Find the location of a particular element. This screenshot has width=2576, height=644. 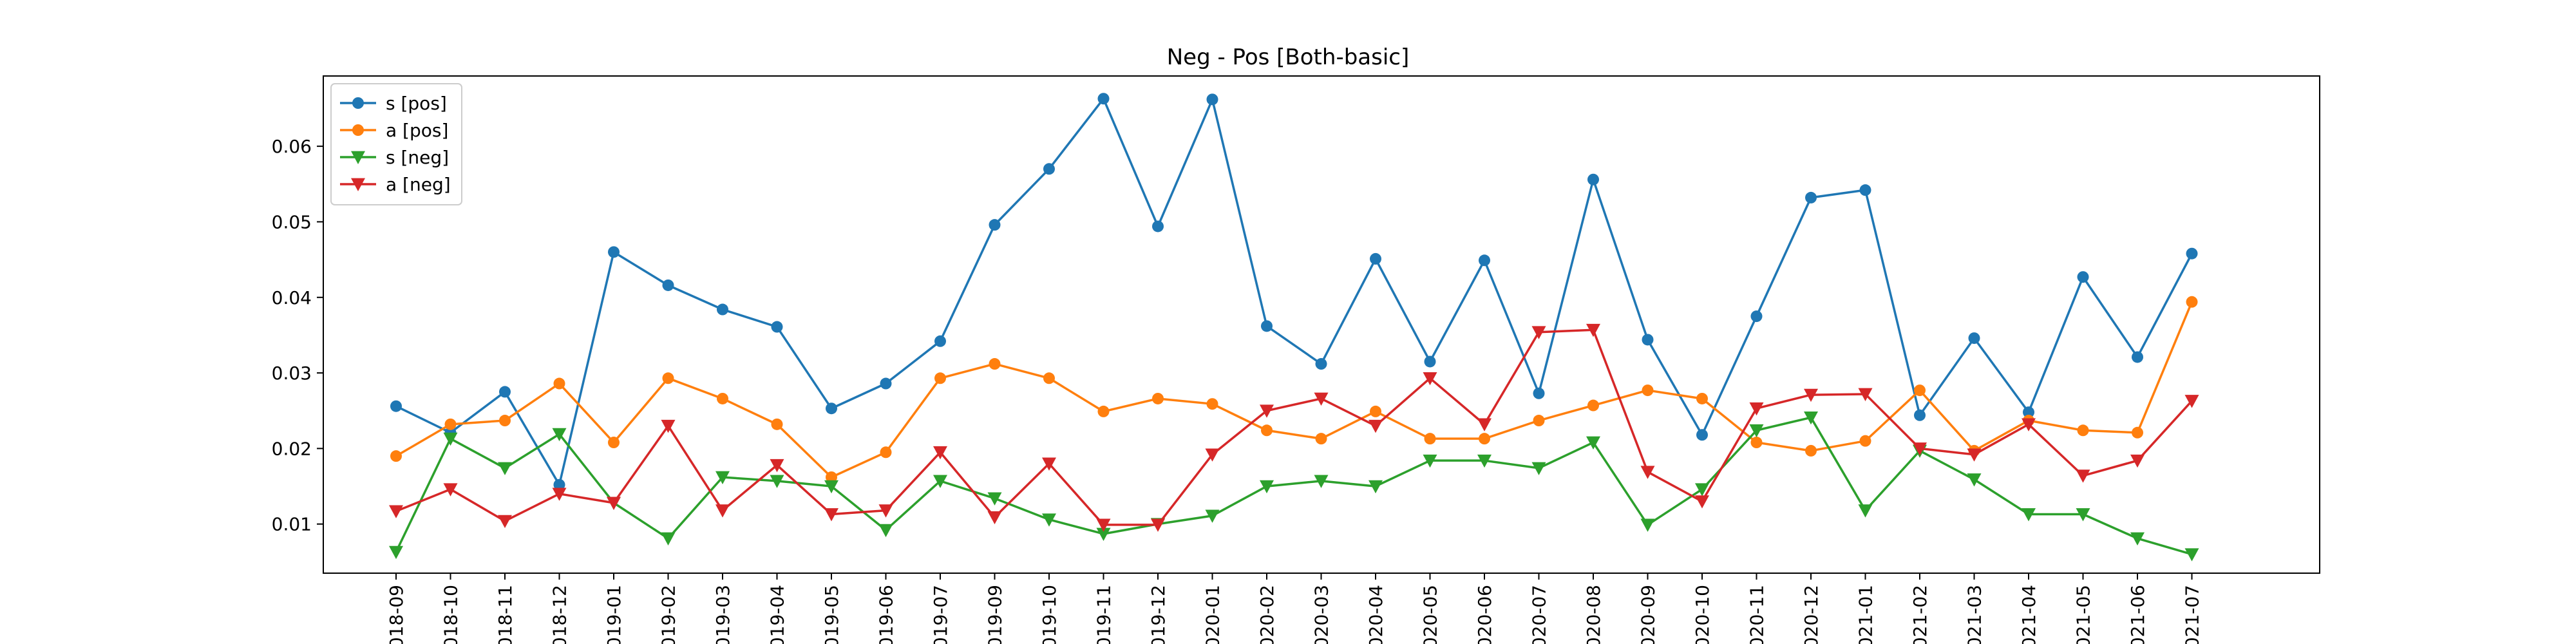

x-tick-label: 2018-09 is located at coordinates (397, 614).